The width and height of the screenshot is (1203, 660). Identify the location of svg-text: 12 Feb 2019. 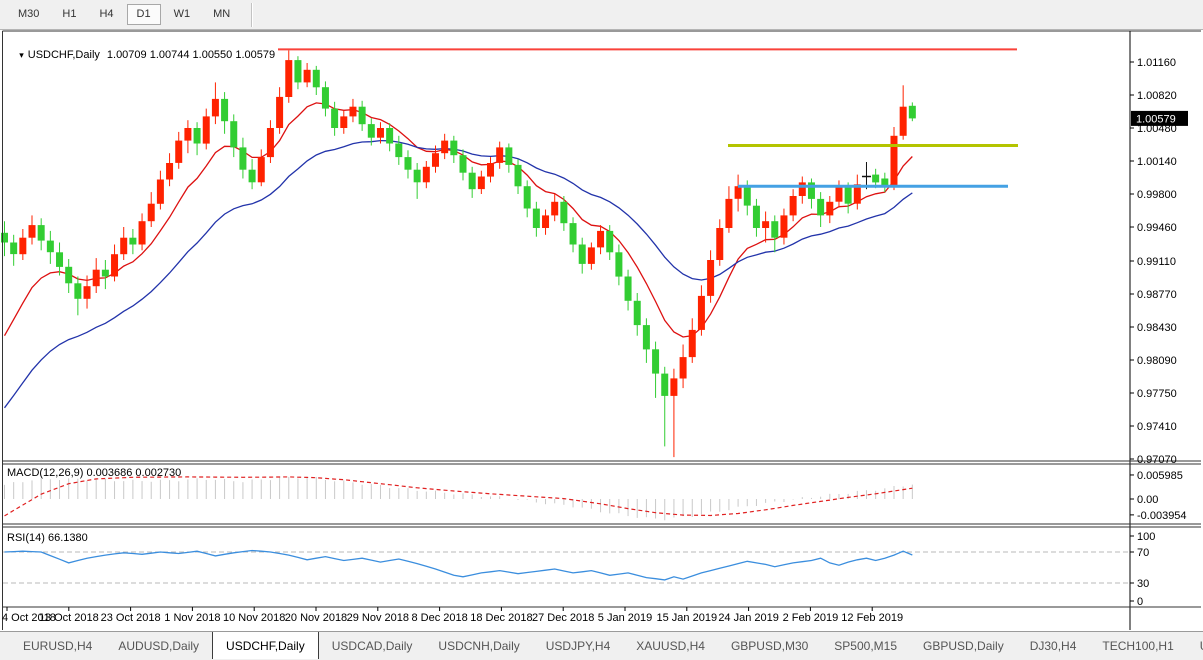
(872, 618).